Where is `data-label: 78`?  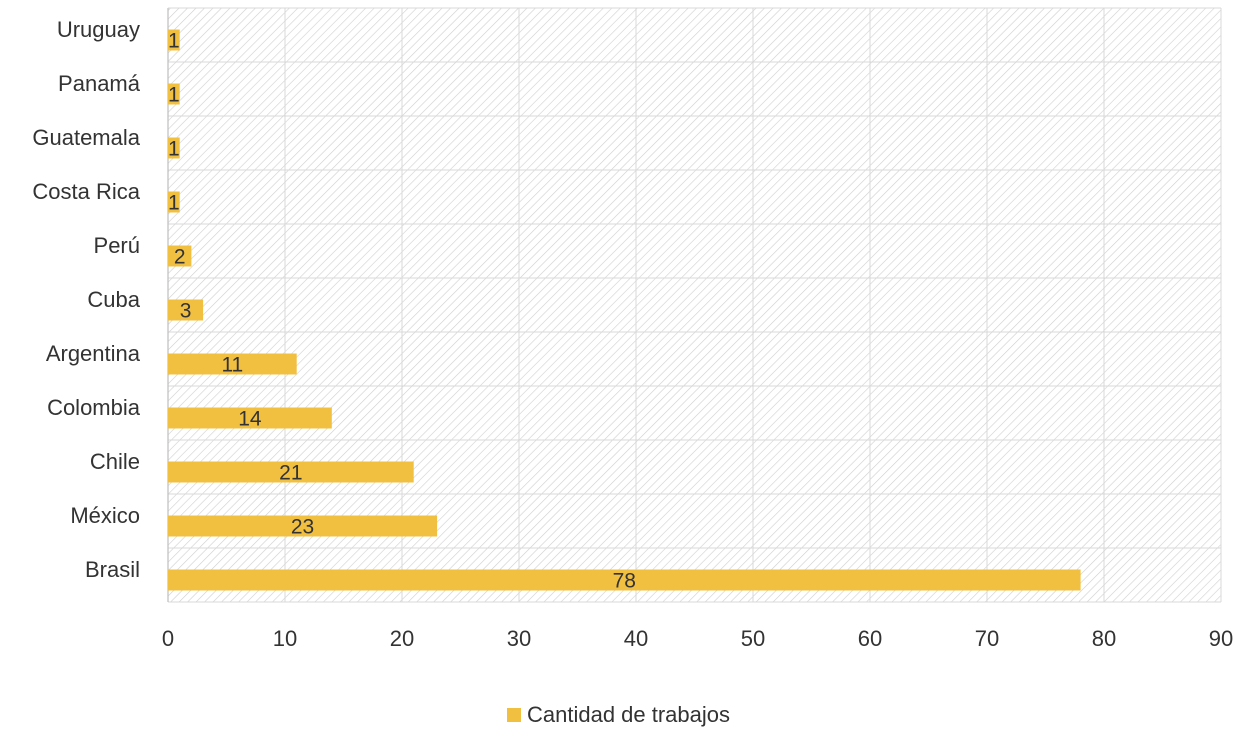
data-label: 78 is located at coordinates (624, 581).